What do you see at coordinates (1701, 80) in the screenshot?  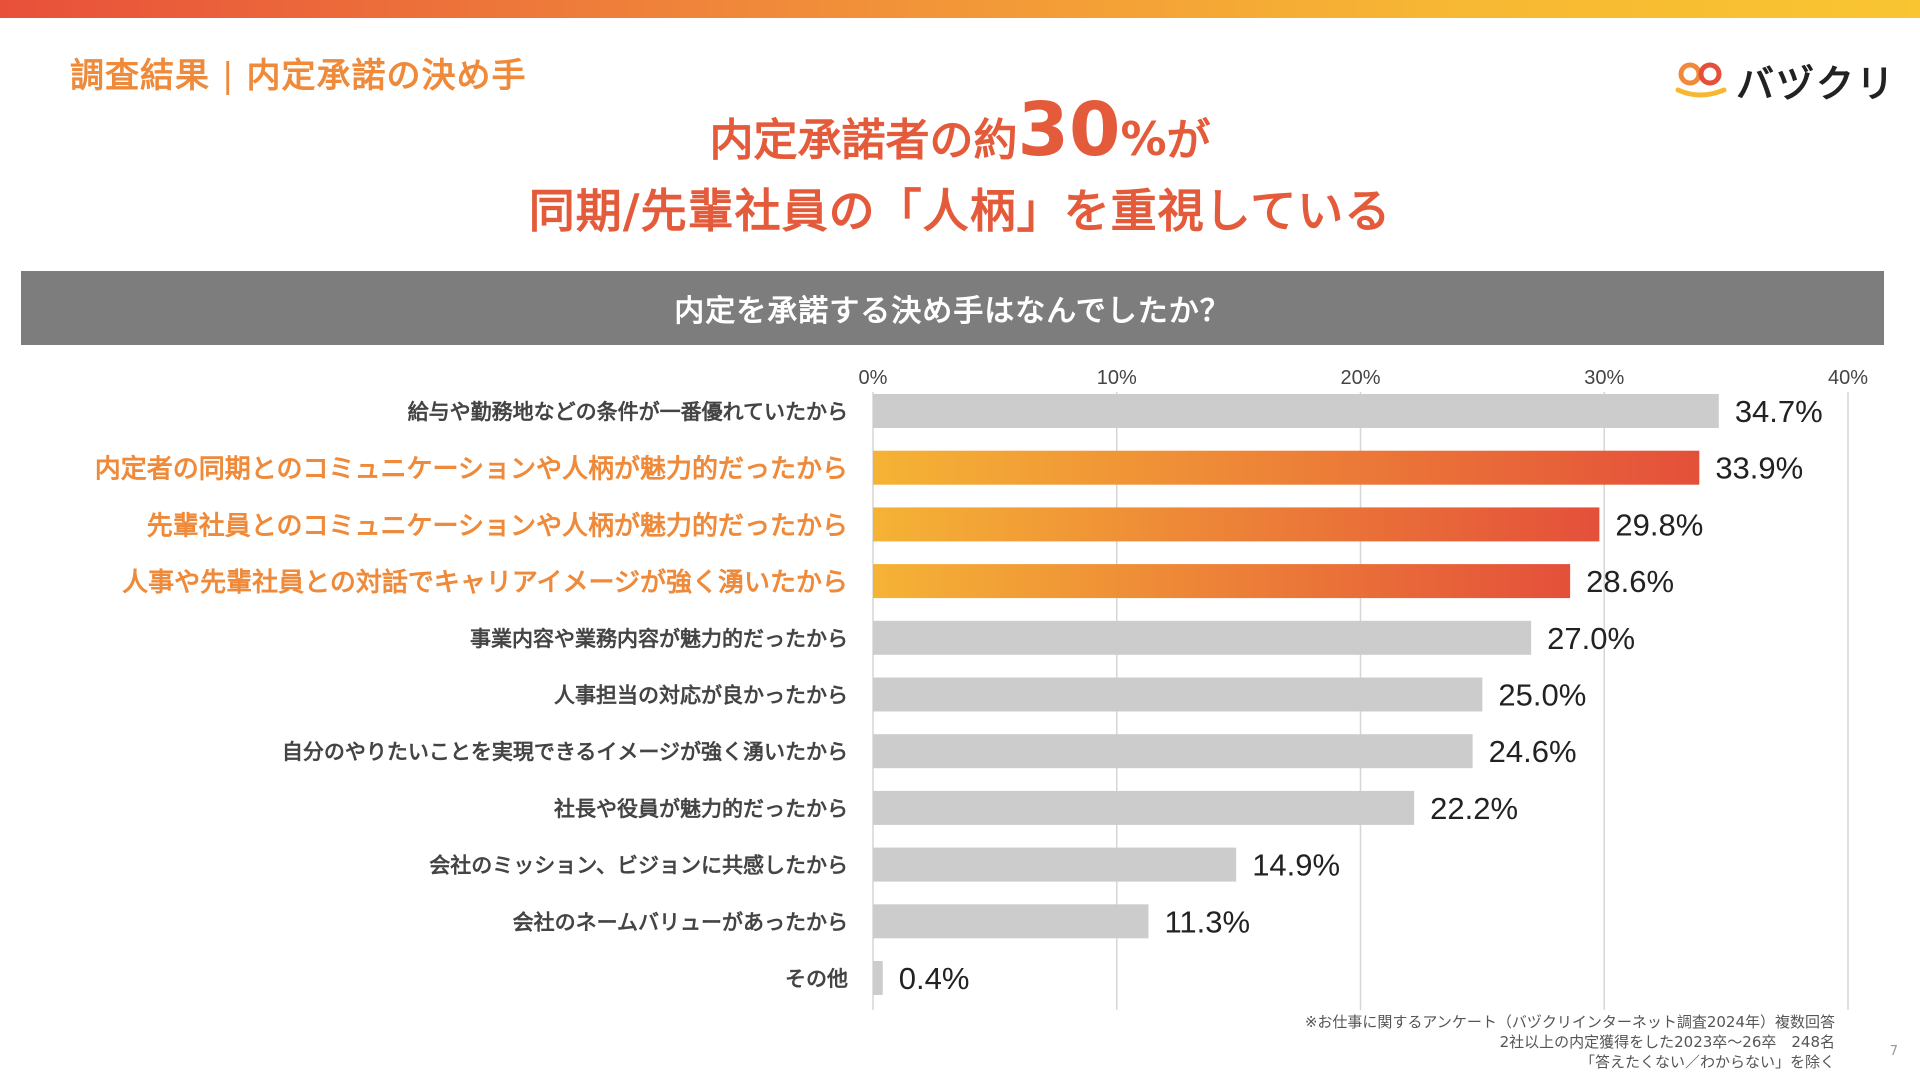 I see `logo-mark-icon` at bounding box center [1701, 80].